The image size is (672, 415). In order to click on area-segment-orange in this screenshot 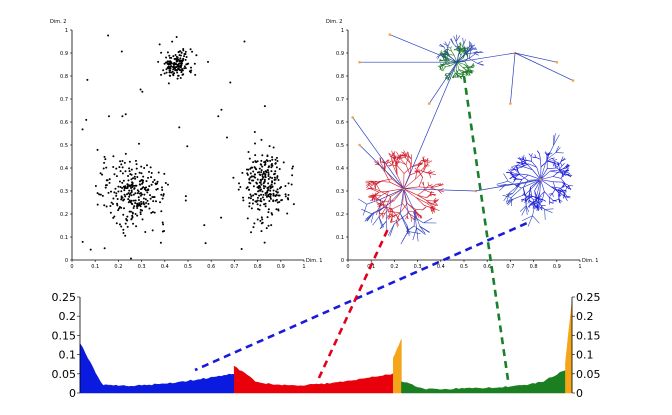, I will do `click(569, 347)`.